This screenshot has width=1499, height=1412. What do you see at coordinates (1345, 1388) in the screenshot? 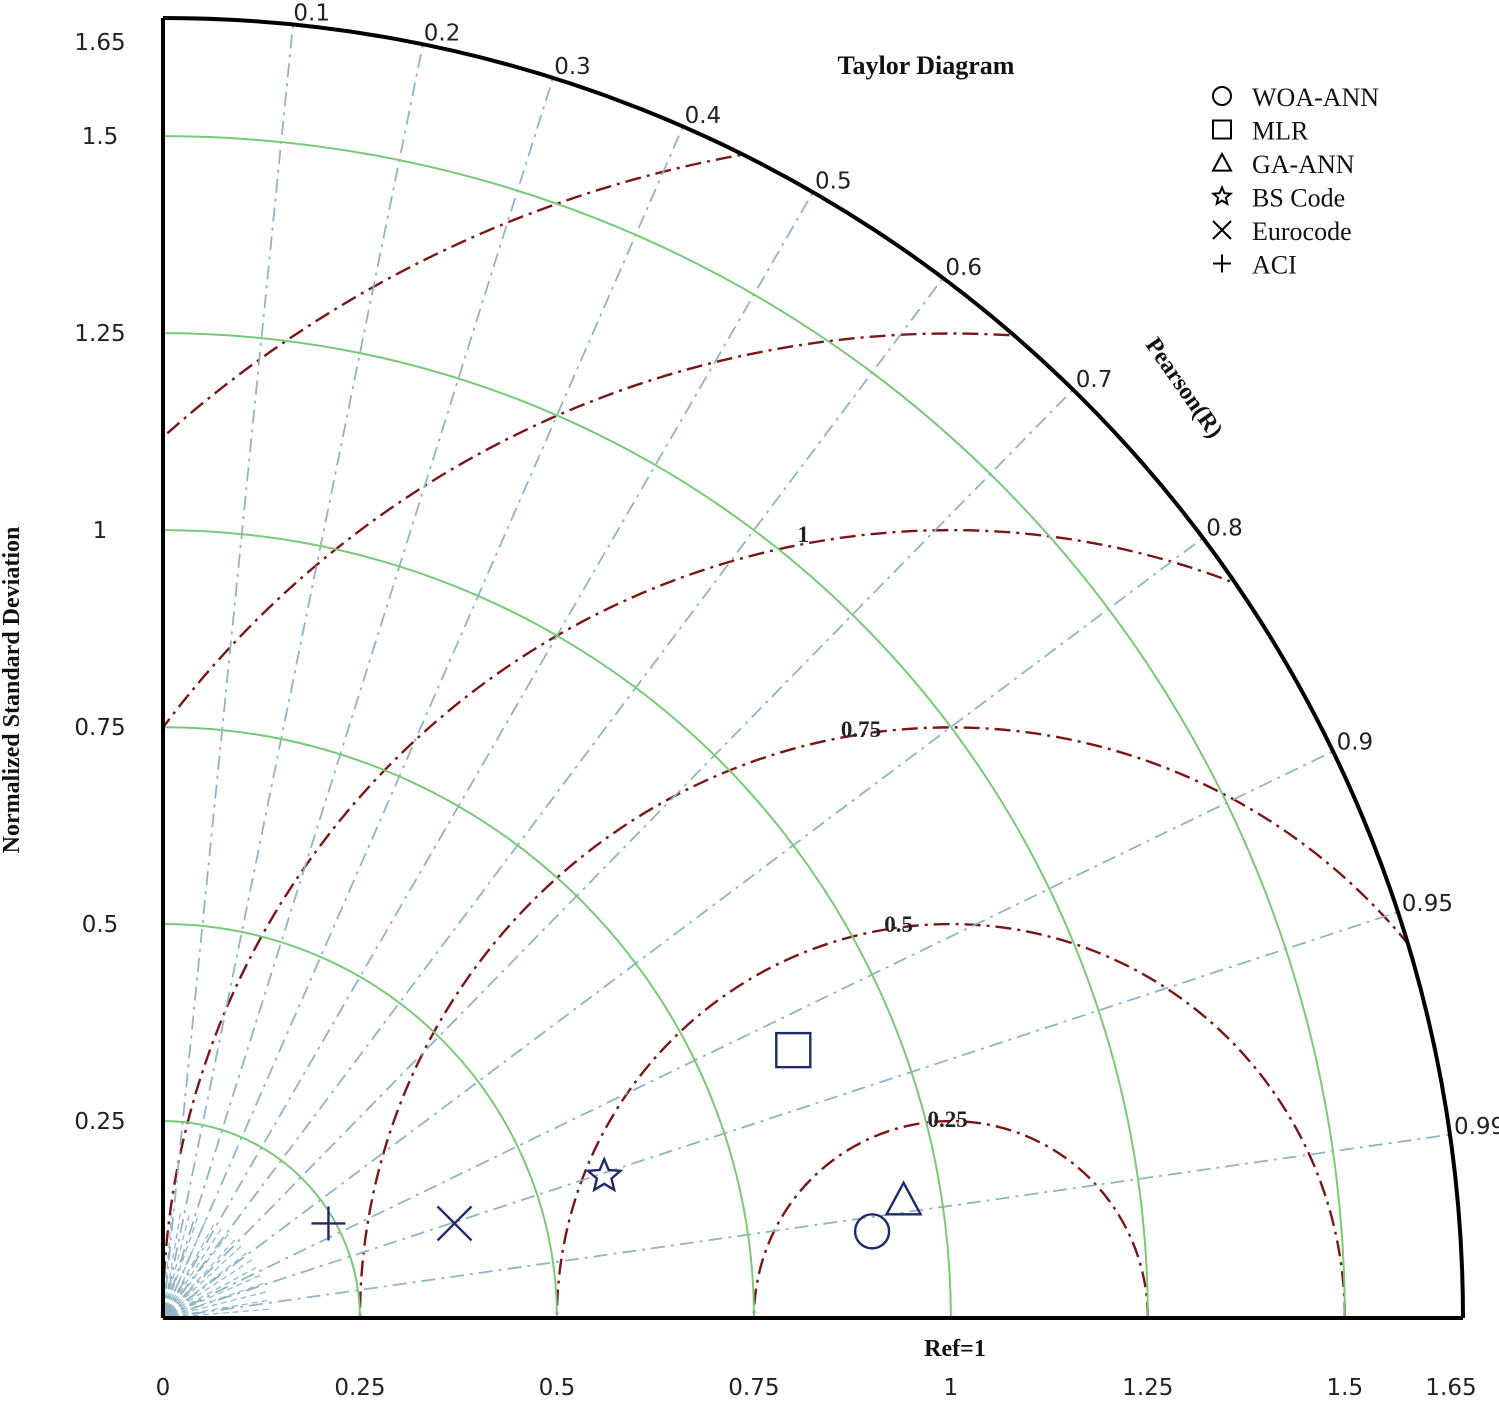
I see `x-tick-label: 1.5` at bounding box center [1345, 1388].